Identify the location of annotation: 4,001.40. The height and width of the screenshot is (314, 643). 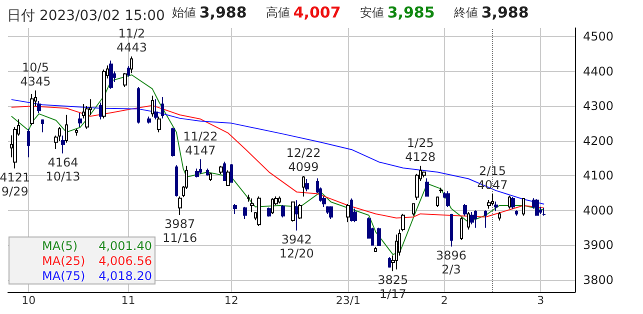
(125, 246).